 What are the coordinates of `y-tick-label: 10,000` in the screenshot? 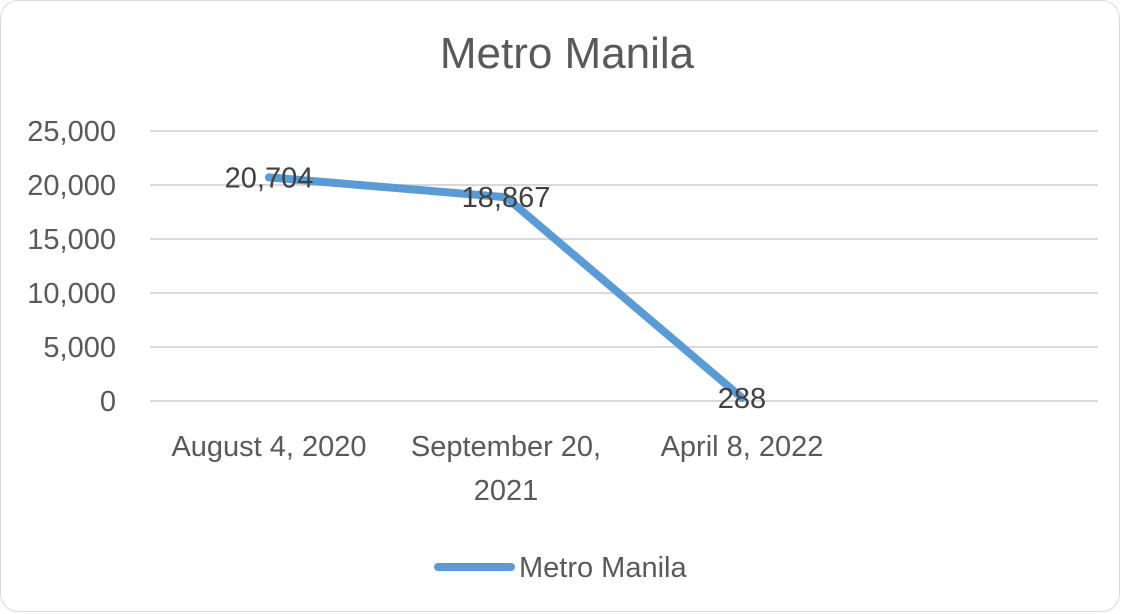 It's located at (71, 294).